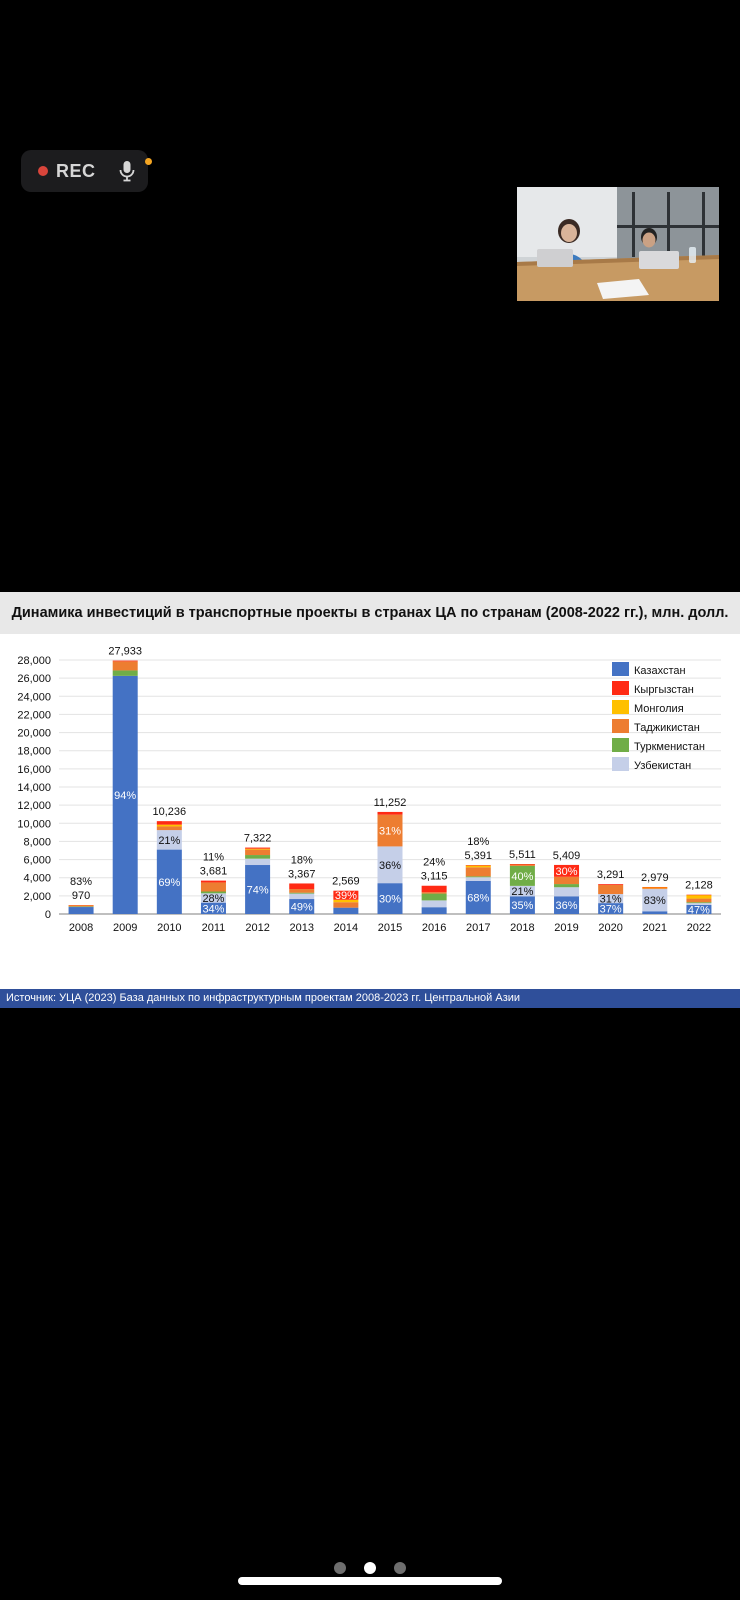 The width and height of the screenshot is (740, 1600). Describe the element at coordinates (434, 928) in the screenshot. I see `x-tick-label: 2016` at that location.